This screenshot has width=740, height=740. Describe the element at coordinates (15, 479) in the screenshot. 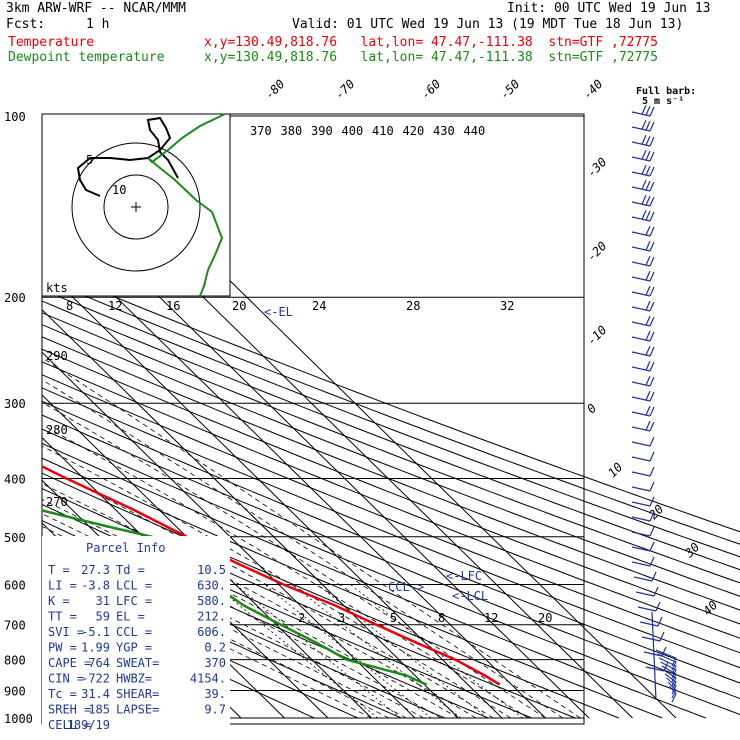

I see `pressure-tick-label: 400` at that location.